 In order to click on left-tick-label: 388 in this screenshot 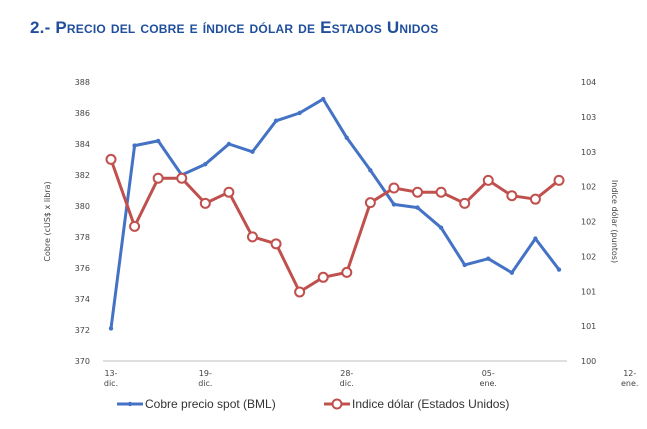, I will do `click(82, 82)`.